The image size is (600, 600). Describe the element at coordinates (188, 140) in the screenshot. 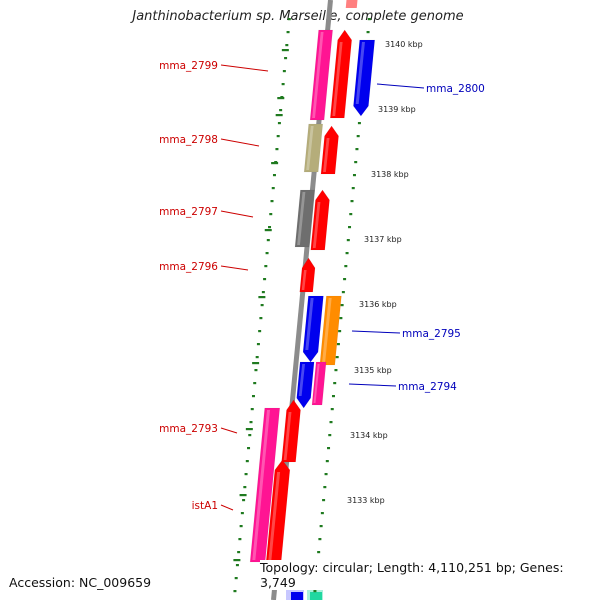

I see `gene-label-left: mma_2798` at that location.